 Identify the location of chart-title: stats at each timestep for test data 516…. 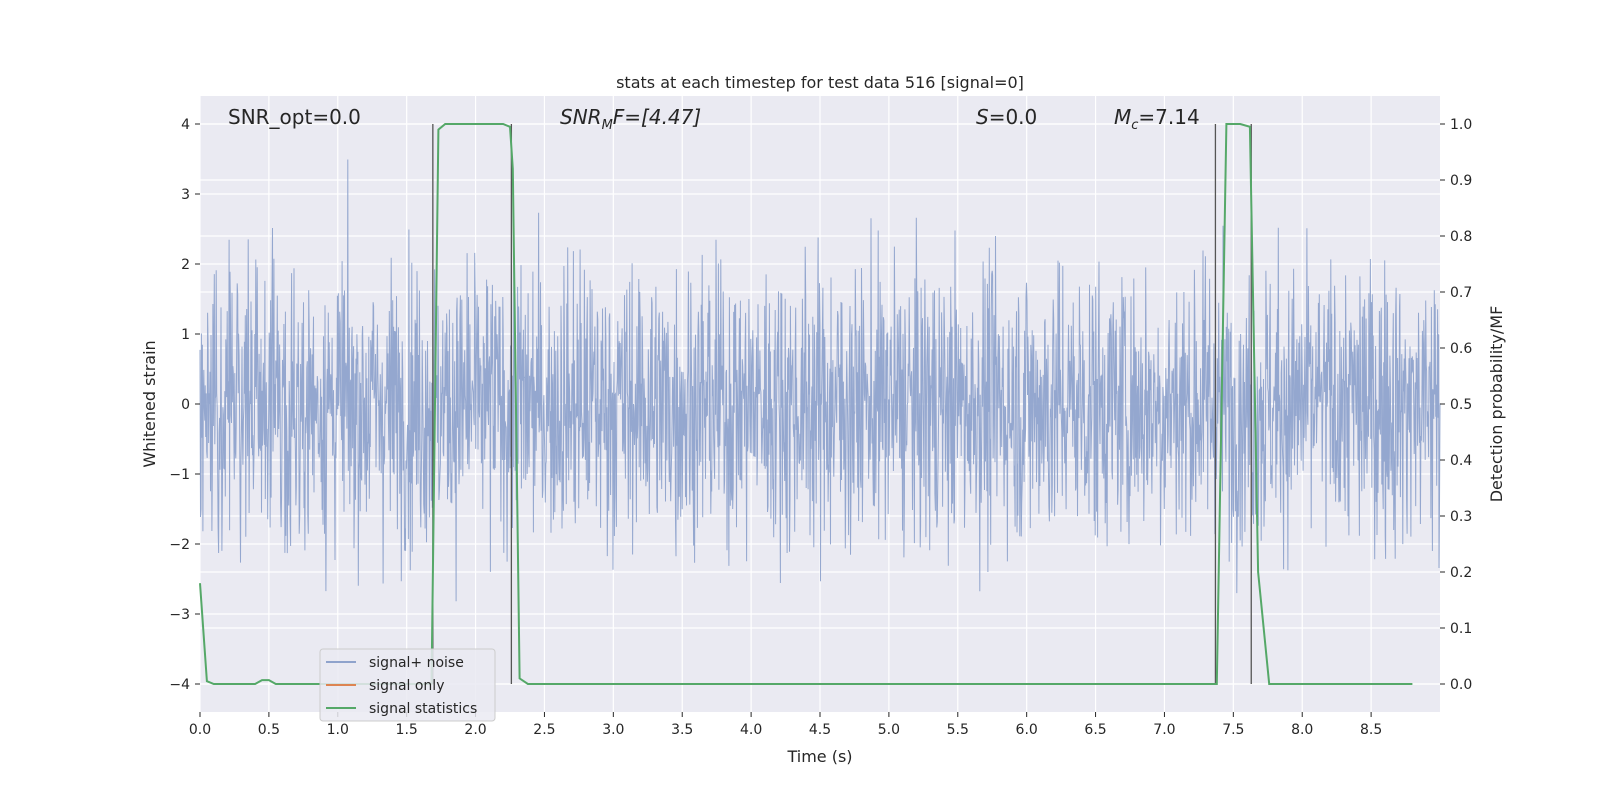
(820, 82).